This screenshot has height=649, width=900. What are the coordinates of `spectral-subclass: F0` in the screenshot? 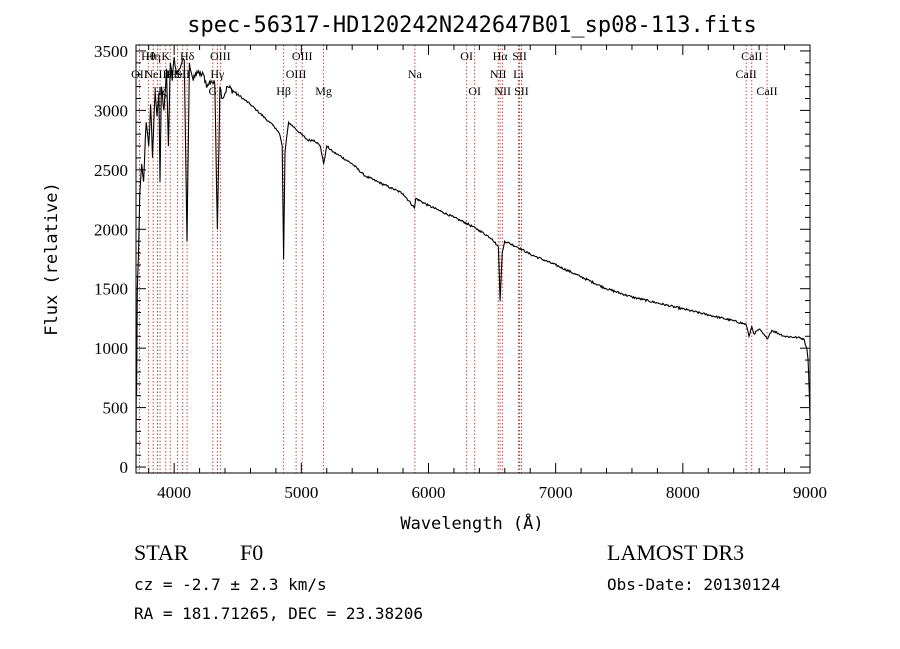 It's located at (252, 552).